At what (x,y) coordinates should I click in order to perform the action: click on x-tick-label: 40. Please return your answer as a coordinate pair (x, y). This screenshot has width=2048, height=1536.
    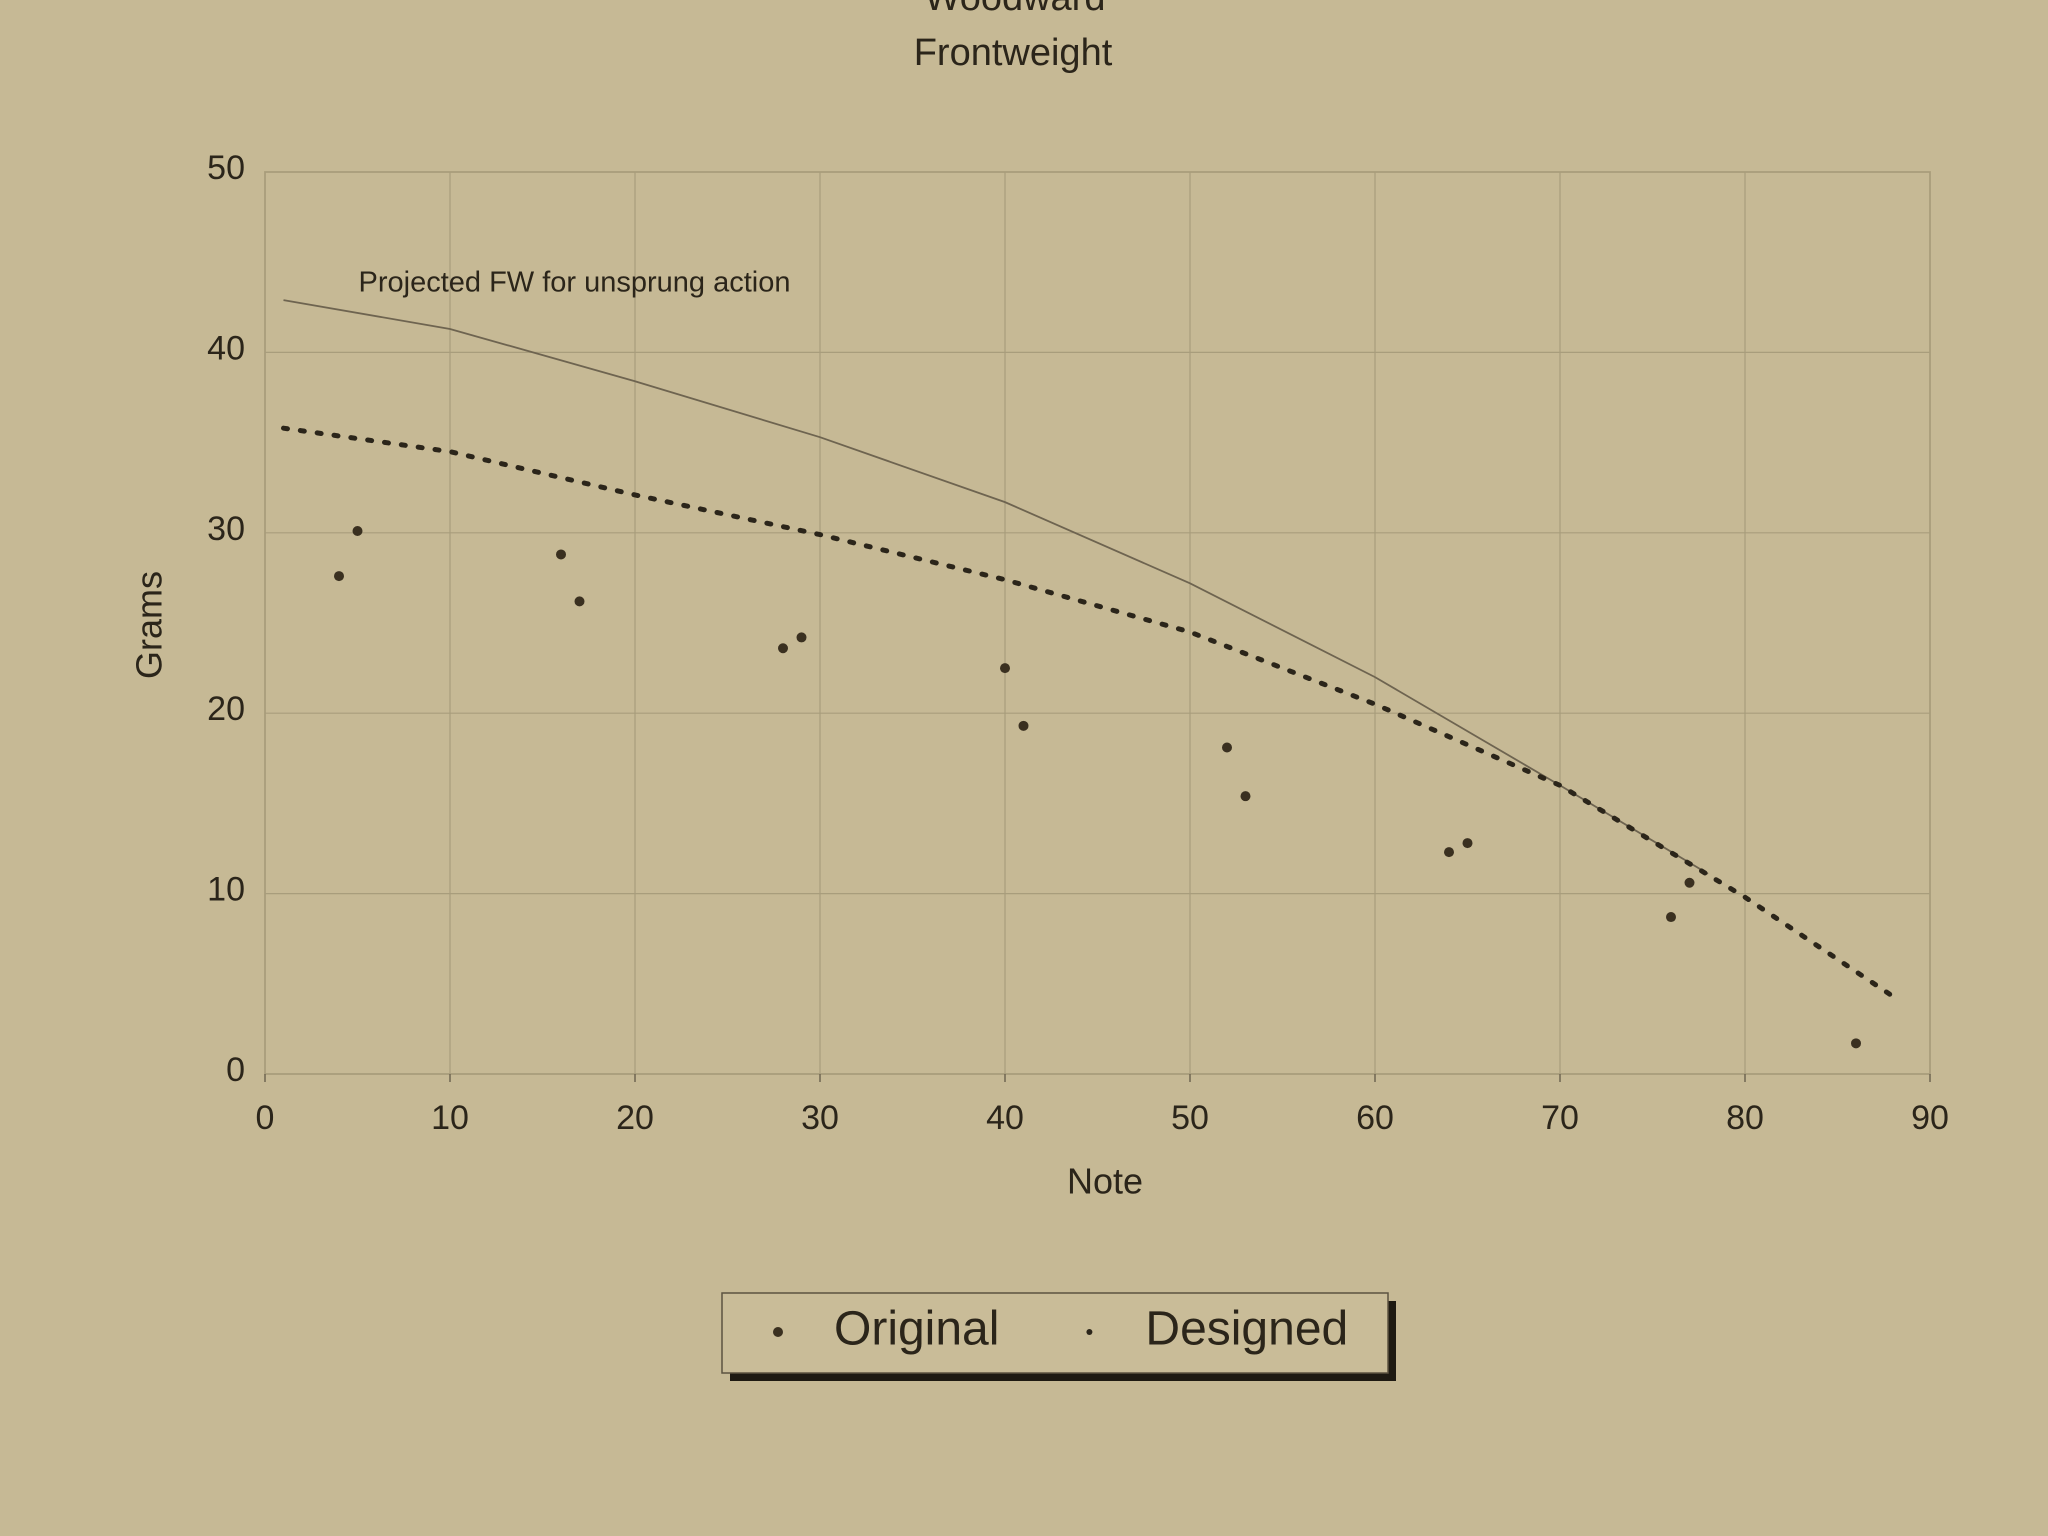
    Looking at the image, I should click on (1005, 1118).